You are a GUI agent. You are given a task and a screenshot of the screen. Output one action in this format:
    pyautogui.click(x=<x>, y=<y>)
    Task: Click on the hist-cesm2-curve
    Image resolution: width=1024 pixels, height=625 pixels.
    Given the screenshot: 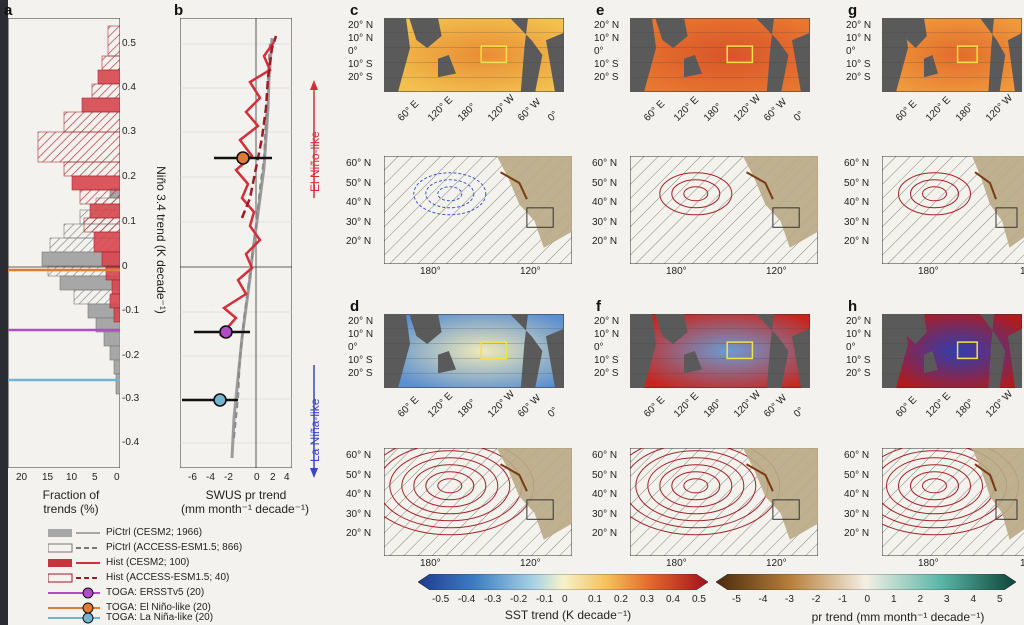 What is the action you would take?
    pyautogui.click(x=247, y=189)
    